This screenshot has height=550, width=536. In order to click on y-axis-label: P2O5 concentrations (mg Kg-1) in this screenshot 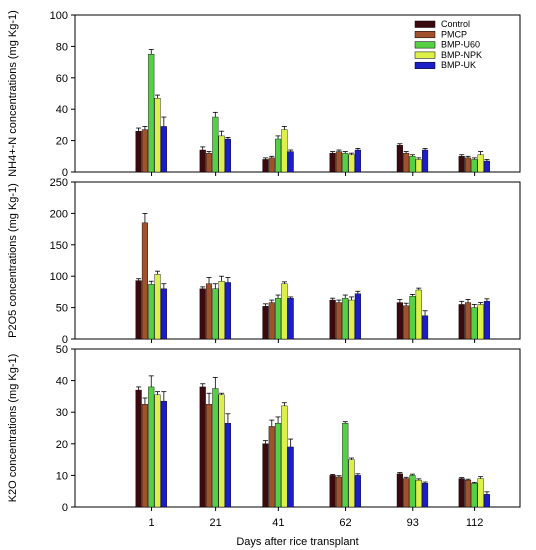, I will do `click(13, 260)`.